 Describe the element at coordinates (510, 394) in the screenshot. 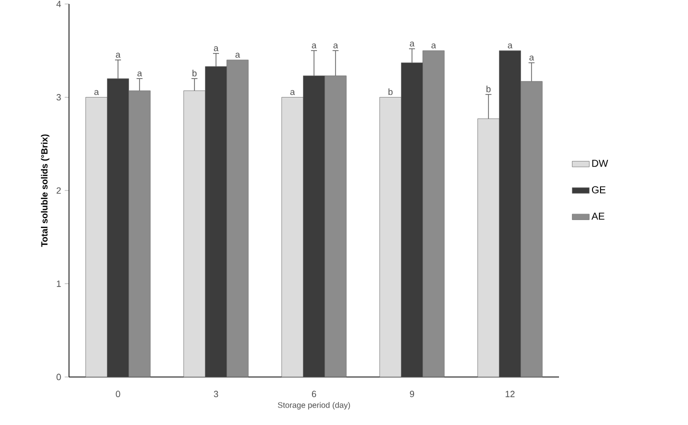

I see `x-tick-label: 12` at that location.